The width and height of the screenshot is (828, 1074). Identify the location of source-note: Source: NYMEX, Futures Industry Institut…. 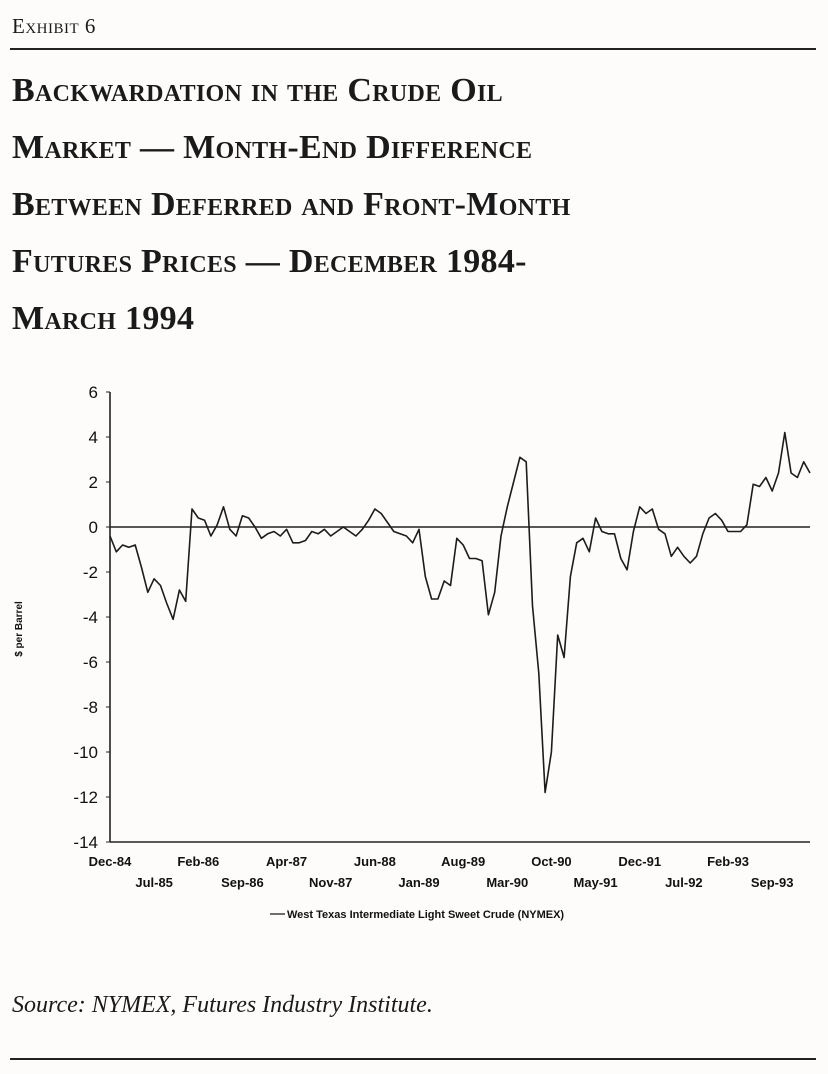
(222, 1005).